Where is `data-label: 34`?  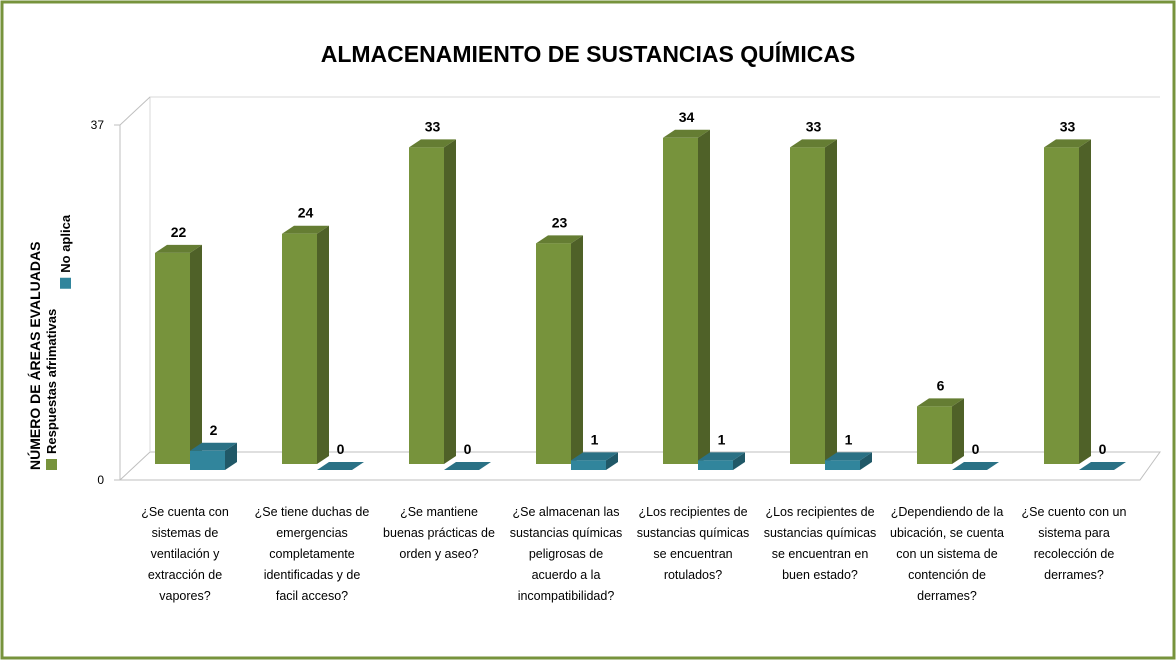
data-label: 34 is located at coordinates (687, 117).